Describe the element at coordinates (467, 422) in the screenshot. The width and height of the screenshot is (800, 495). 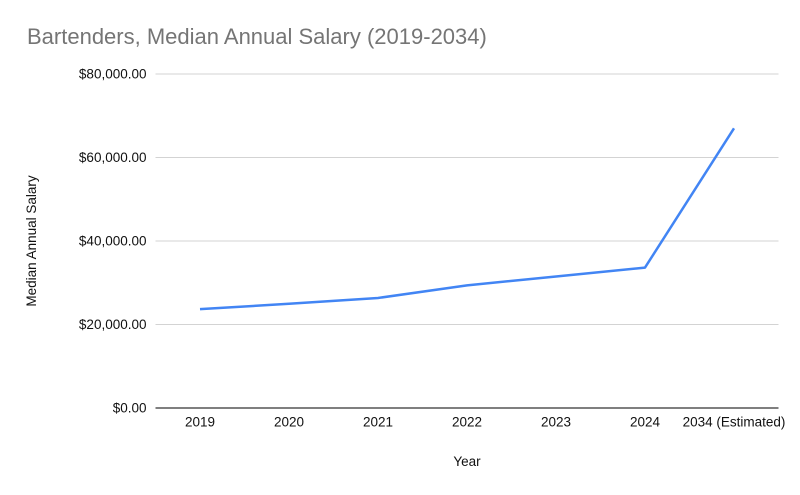
I see `x-tick-label: 2022` at that location.